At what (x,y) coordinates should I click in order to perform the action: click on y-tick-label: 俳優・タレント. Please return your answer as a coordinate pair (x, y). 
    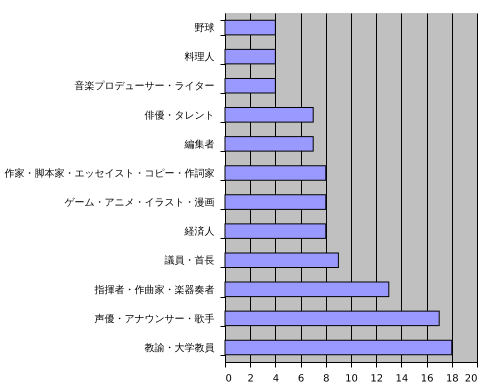
    Looking at the image, I should click on (179, 115).